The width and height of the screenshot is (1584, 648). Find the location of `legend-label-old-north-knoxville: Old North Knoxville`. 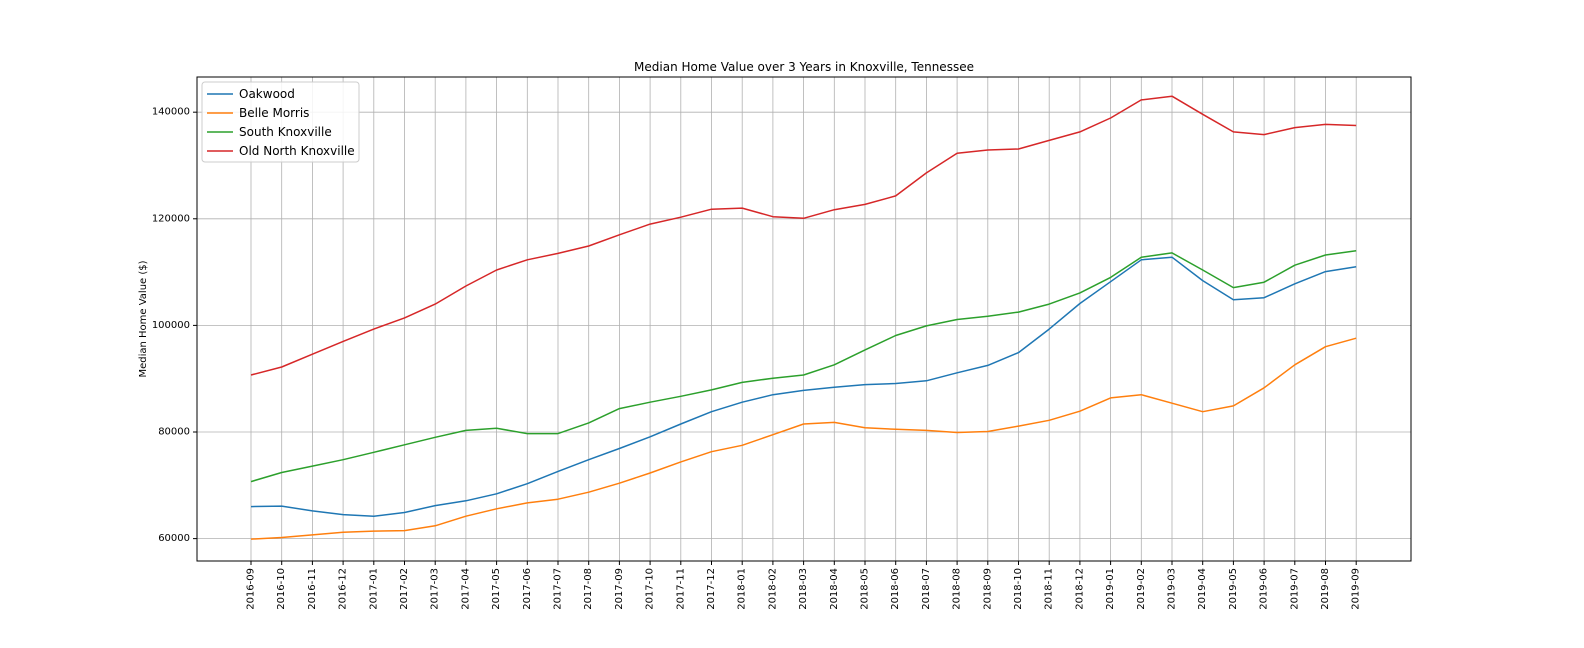

legend-label-old-north-knoxville: Old North Knoxville is located at coordinates (297, 151).